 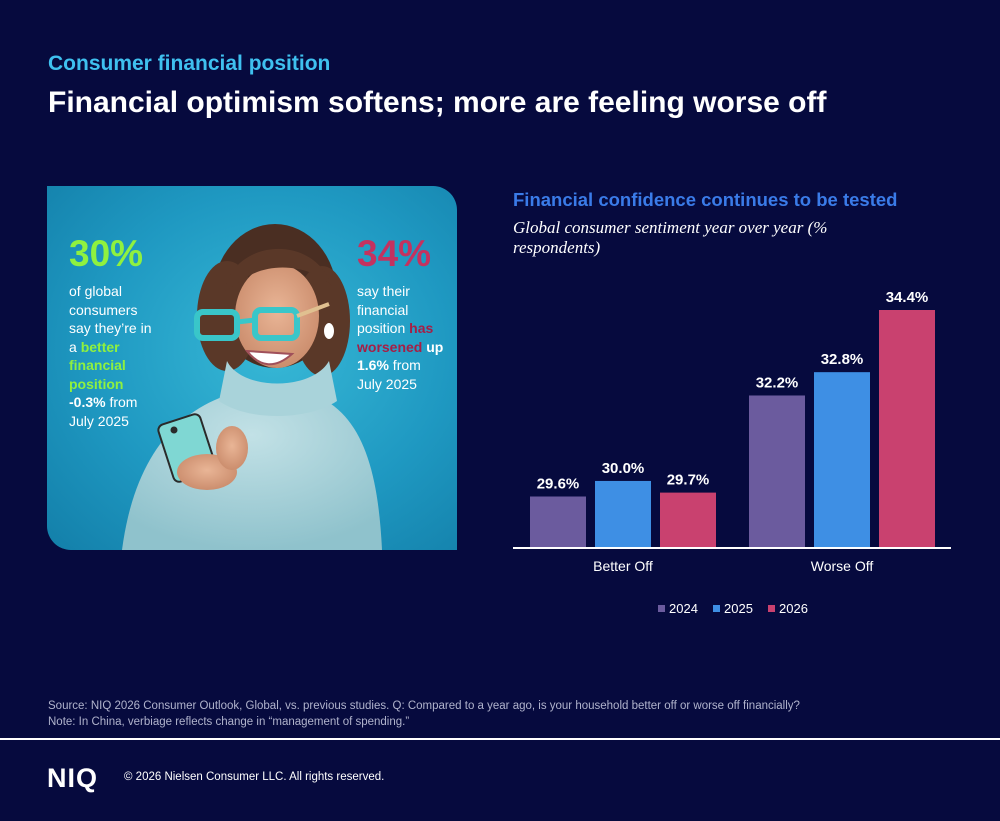 What do you see at coordinates (383, 309) in the screenshot?
I see `worse-off-text: say their financial position` at bounding box center [383, 309].